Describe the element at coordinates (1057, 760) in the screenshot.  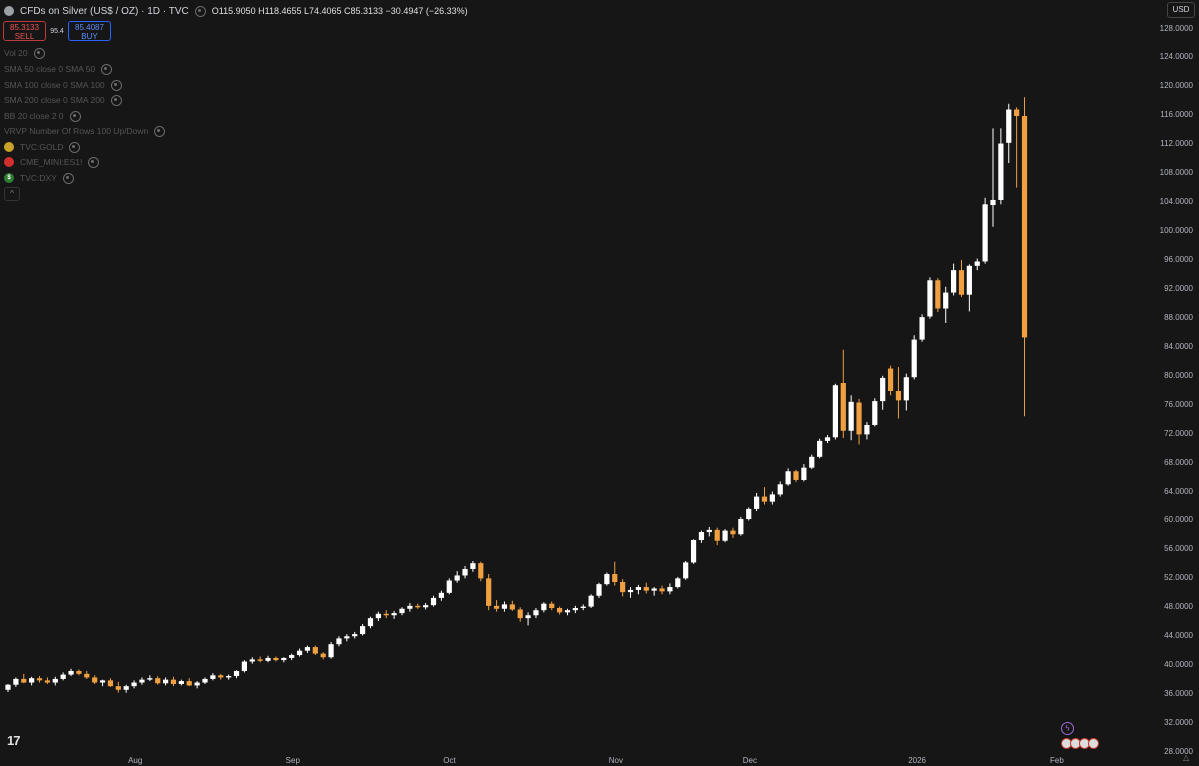
I see `time-tick-label: Feb` at that location.